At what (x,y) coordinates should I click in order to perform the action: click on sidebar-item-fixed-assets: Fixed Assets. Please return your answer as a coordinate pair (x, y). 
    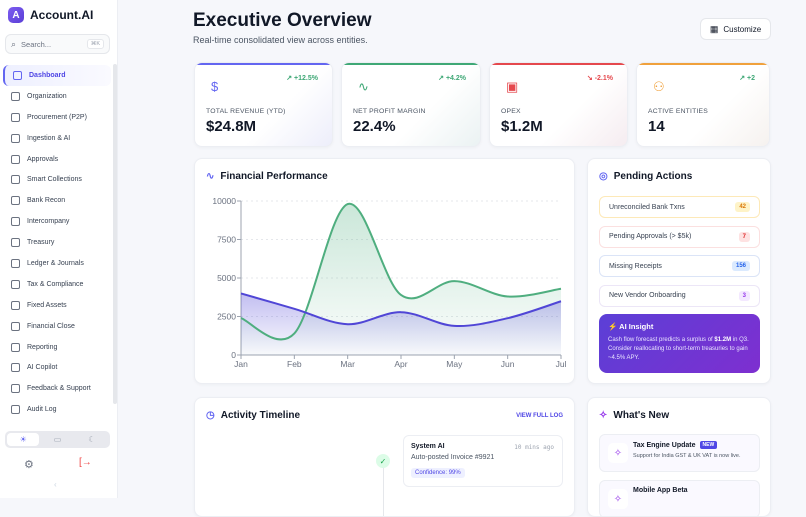
    Looking at the image, I should click on (57, 305).